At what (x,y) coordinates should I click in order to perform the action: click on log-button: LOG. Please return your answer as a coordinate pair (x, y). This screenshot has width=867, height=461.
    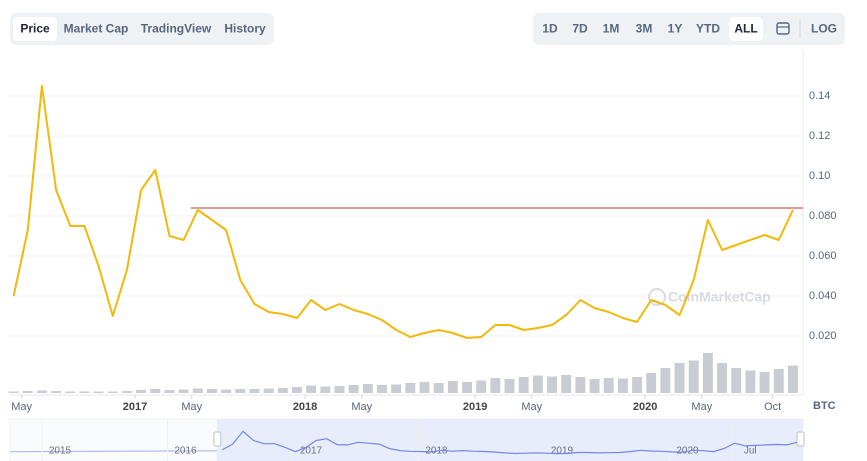
    Looking at the image, I should click on (824, 29).